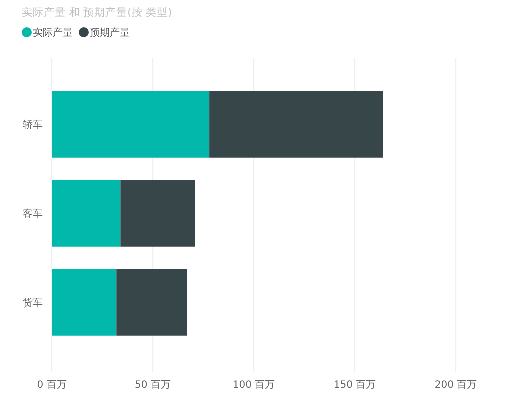 Image resolution: width=505 pixels, height=413 pixels. Describe the element at coordinates (33, 303) in the screenshot. I see `y-tick-label: 货车` at that location.